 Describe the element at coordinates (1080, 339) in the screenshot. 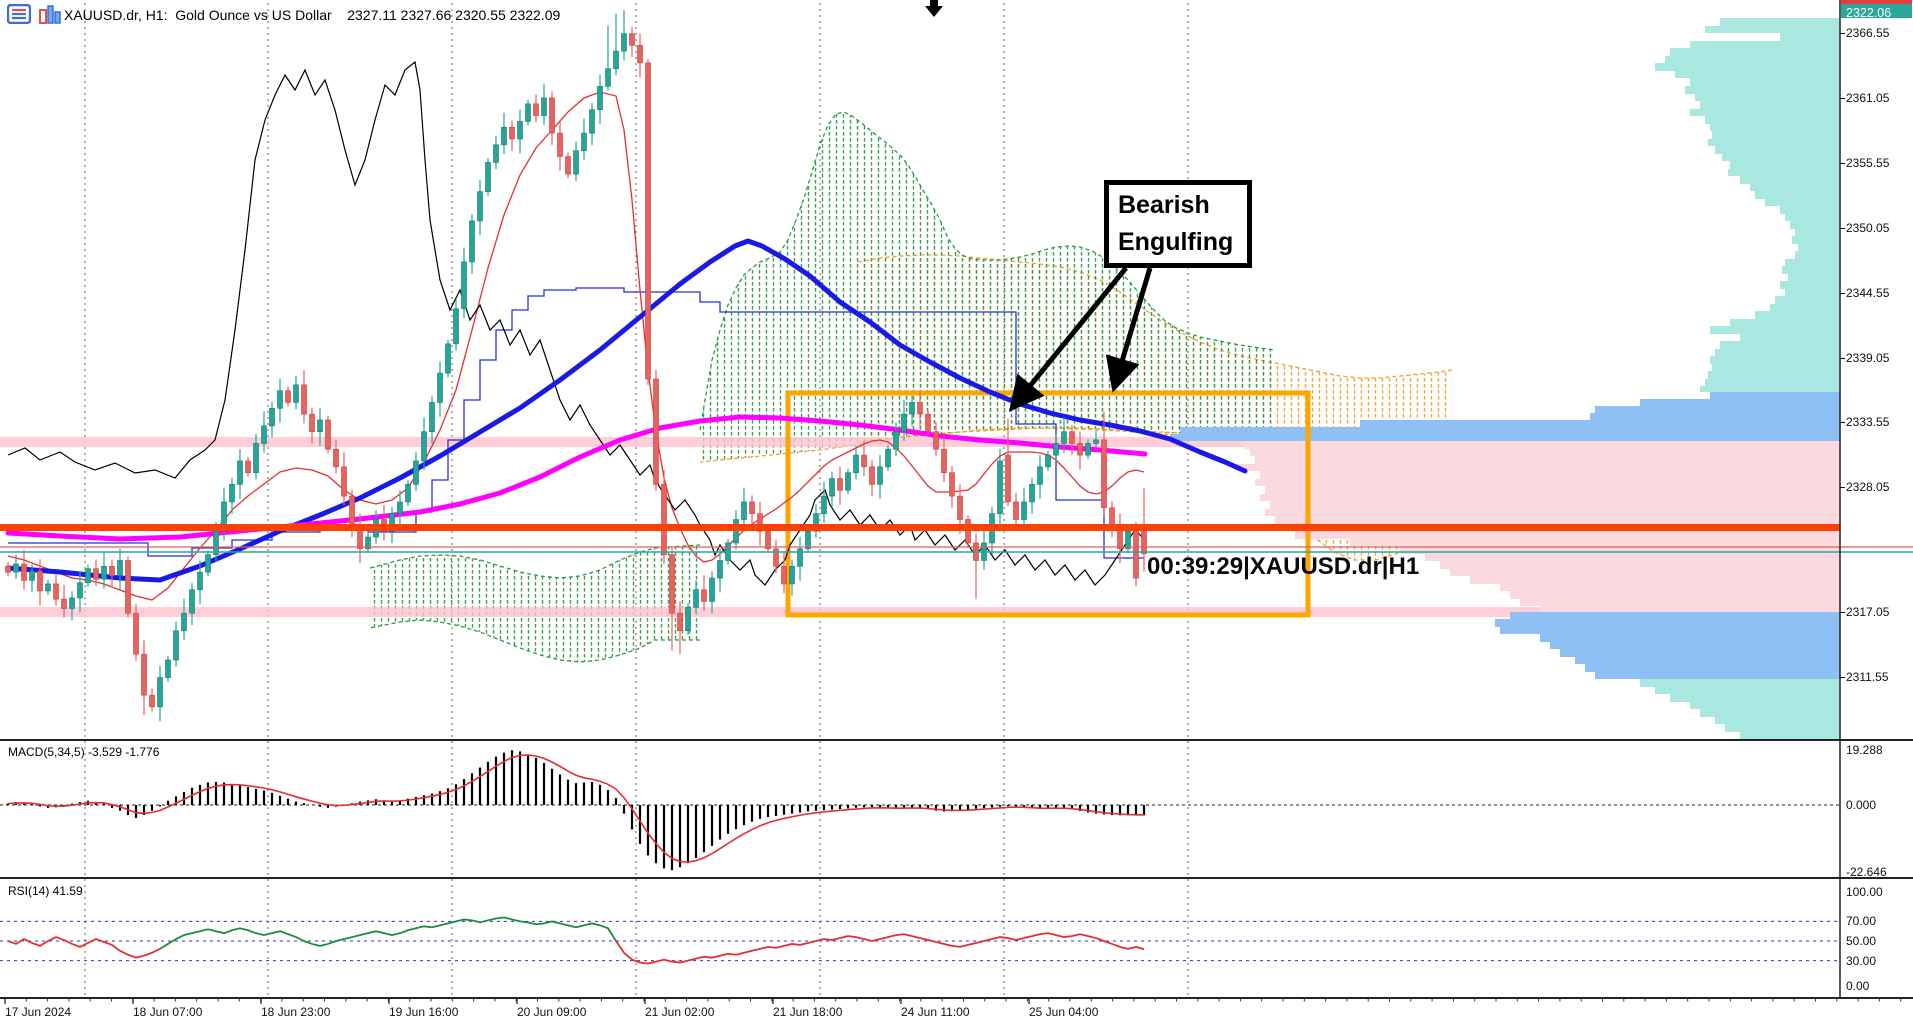

I see `annotation-arrows` at that location.